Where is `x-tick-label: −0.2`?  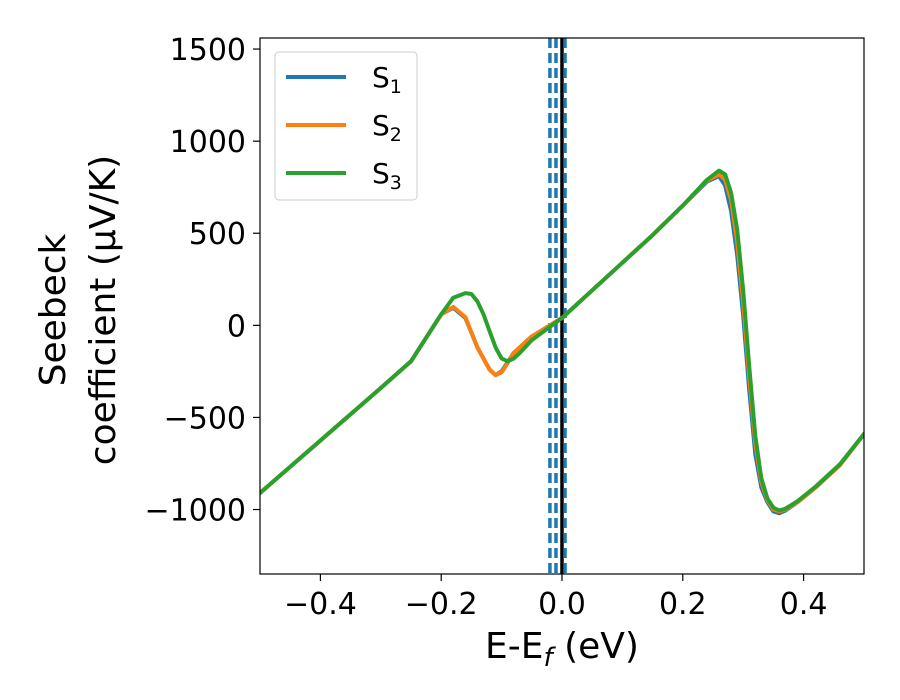
x-tick-label: −0.2 is located at coordinates (441, 604).